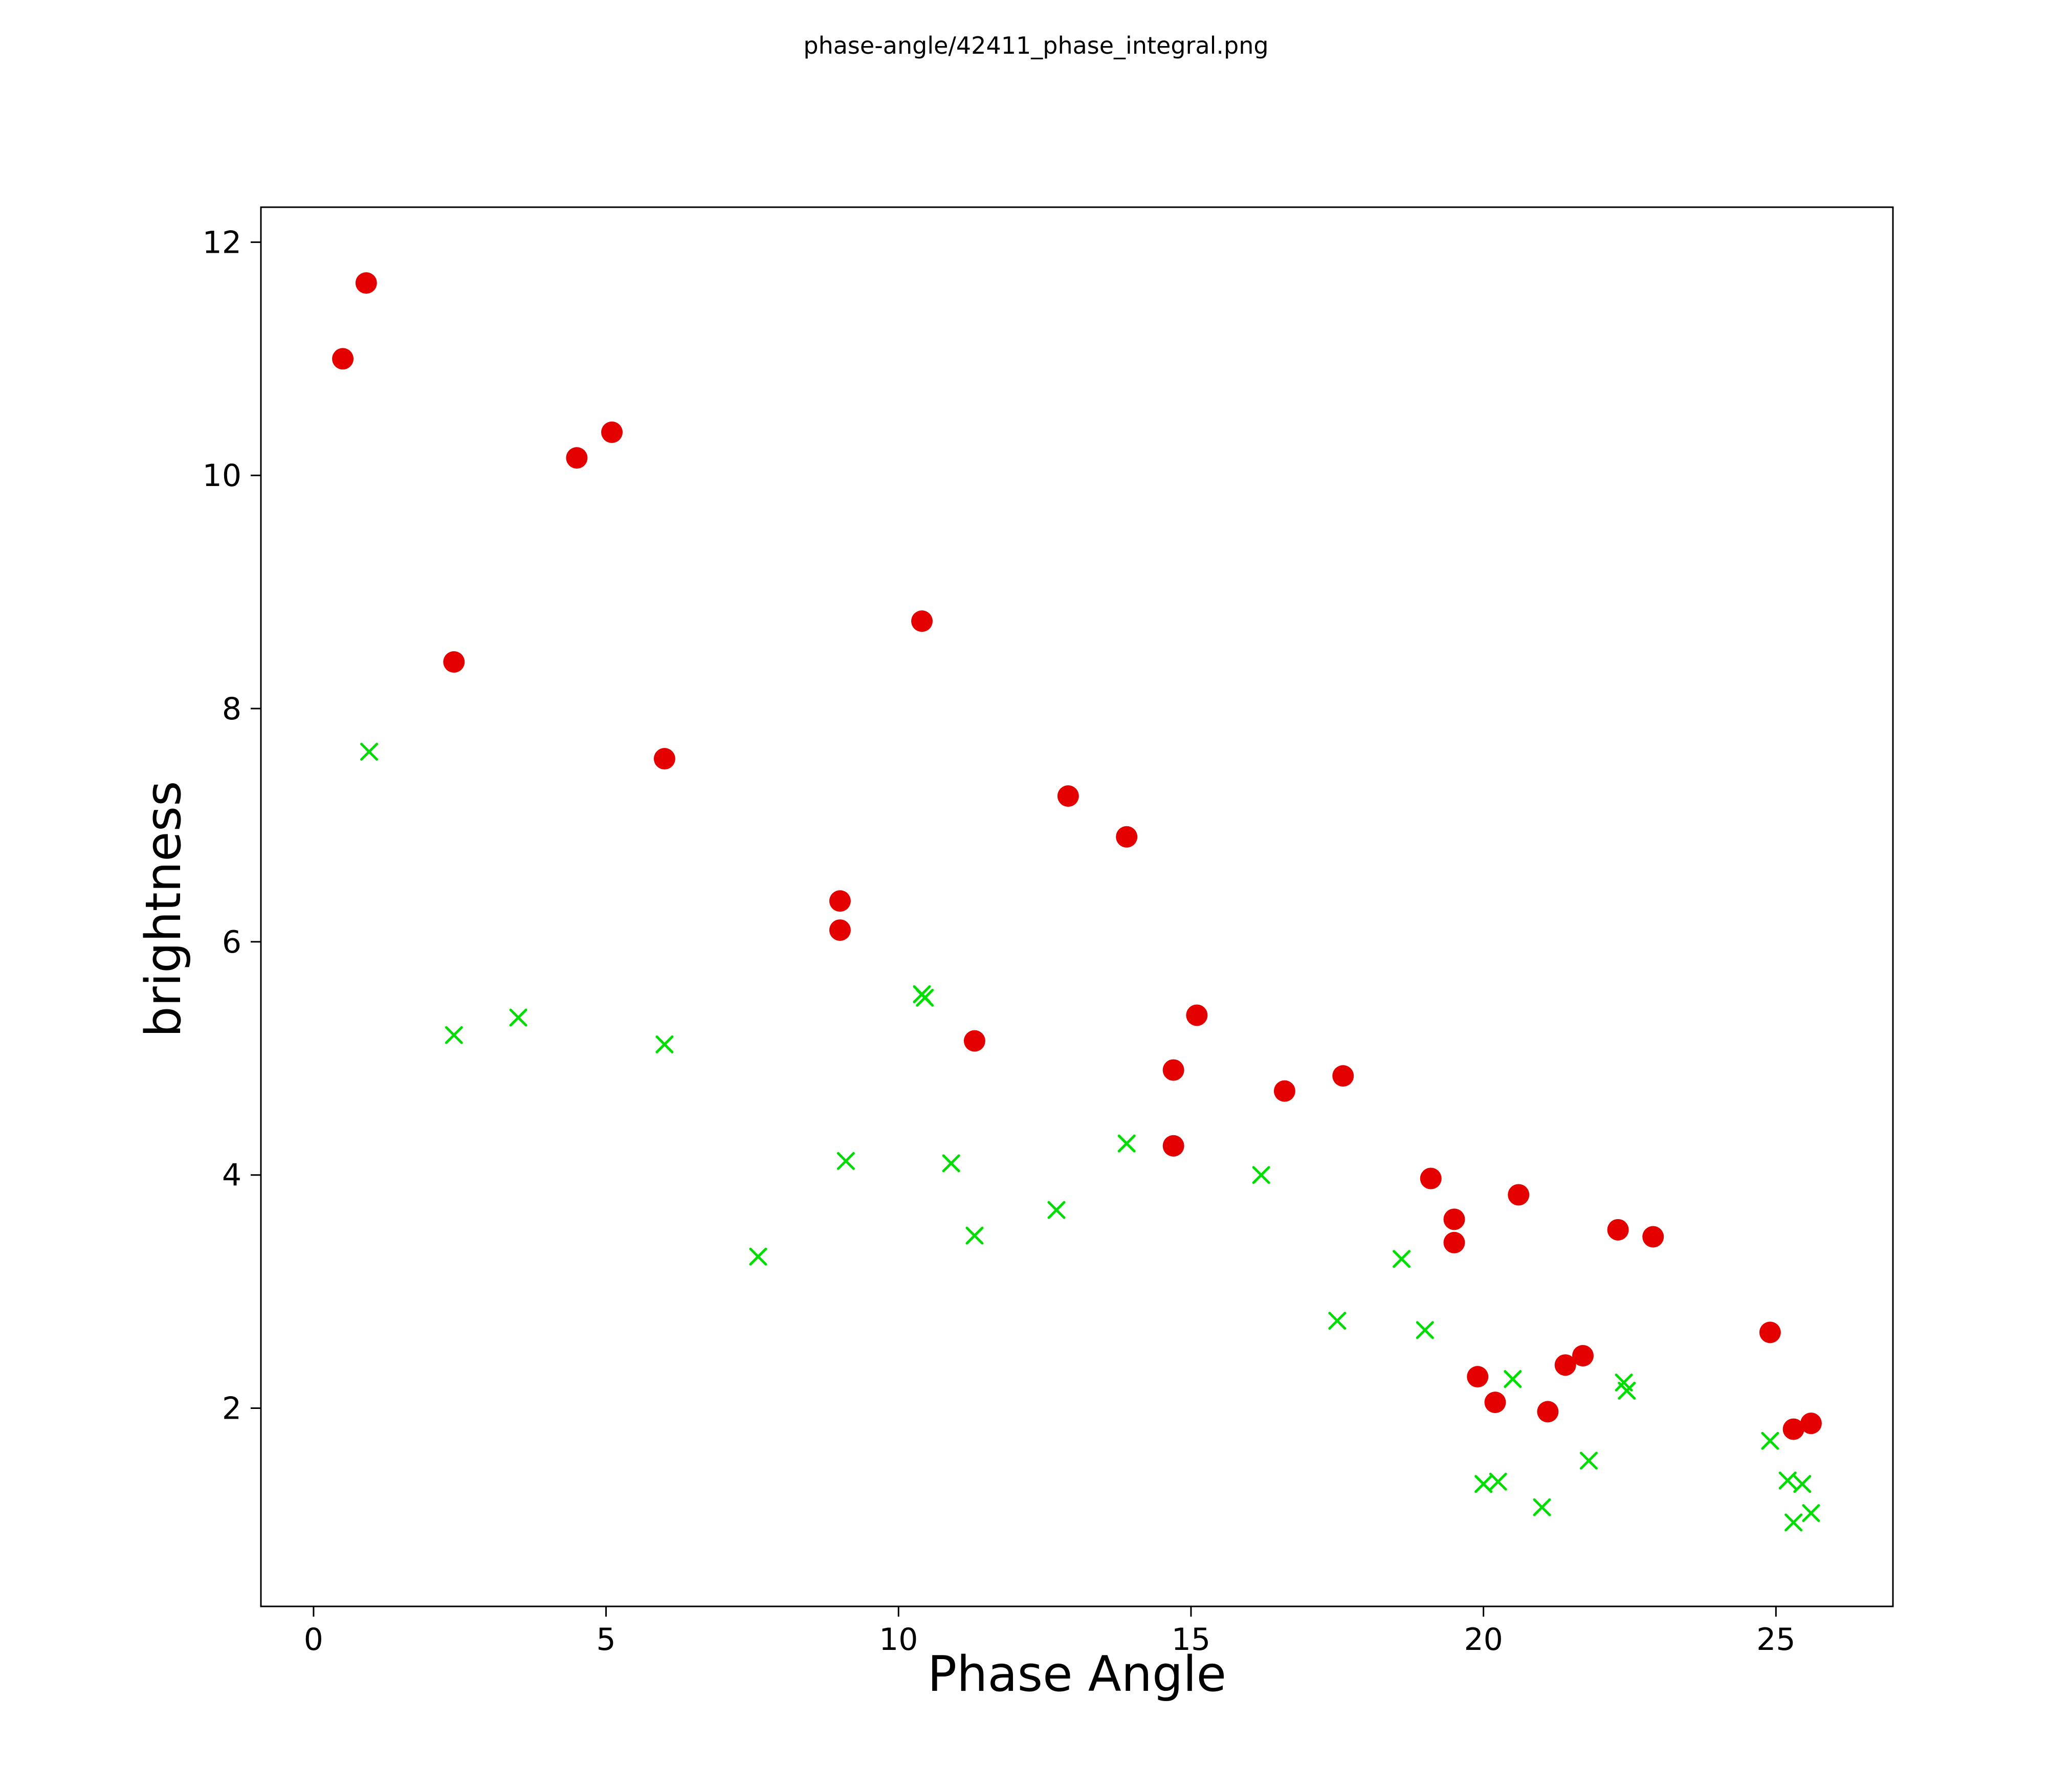 This screenshot has height=1765, width=2072. Describe the element at coordinates (1483, 1640) in the screenshot. I see `x-tick-label: 20` at that location.